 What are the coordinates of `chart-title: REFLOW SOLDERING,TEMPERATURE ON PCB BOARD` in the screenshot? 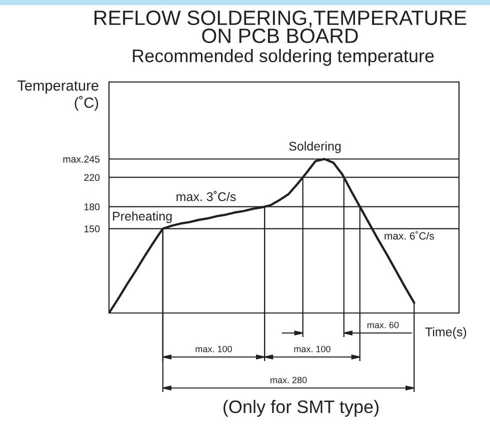 It's located at (280, 27).